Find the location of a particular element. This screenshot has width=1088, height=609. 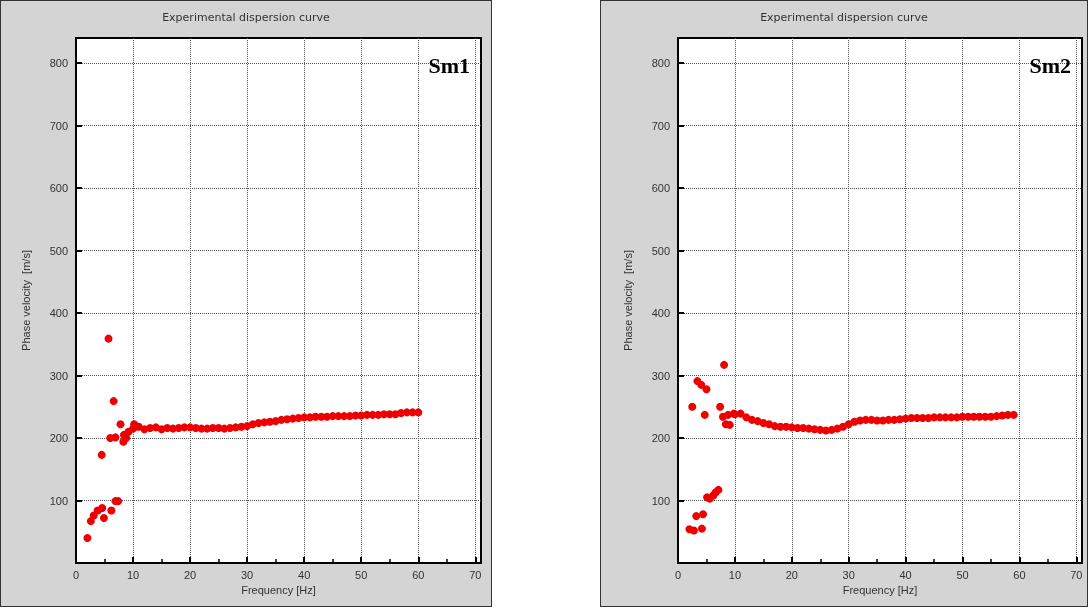

annotation: Sm2 is located at coordinates (1050, 65).